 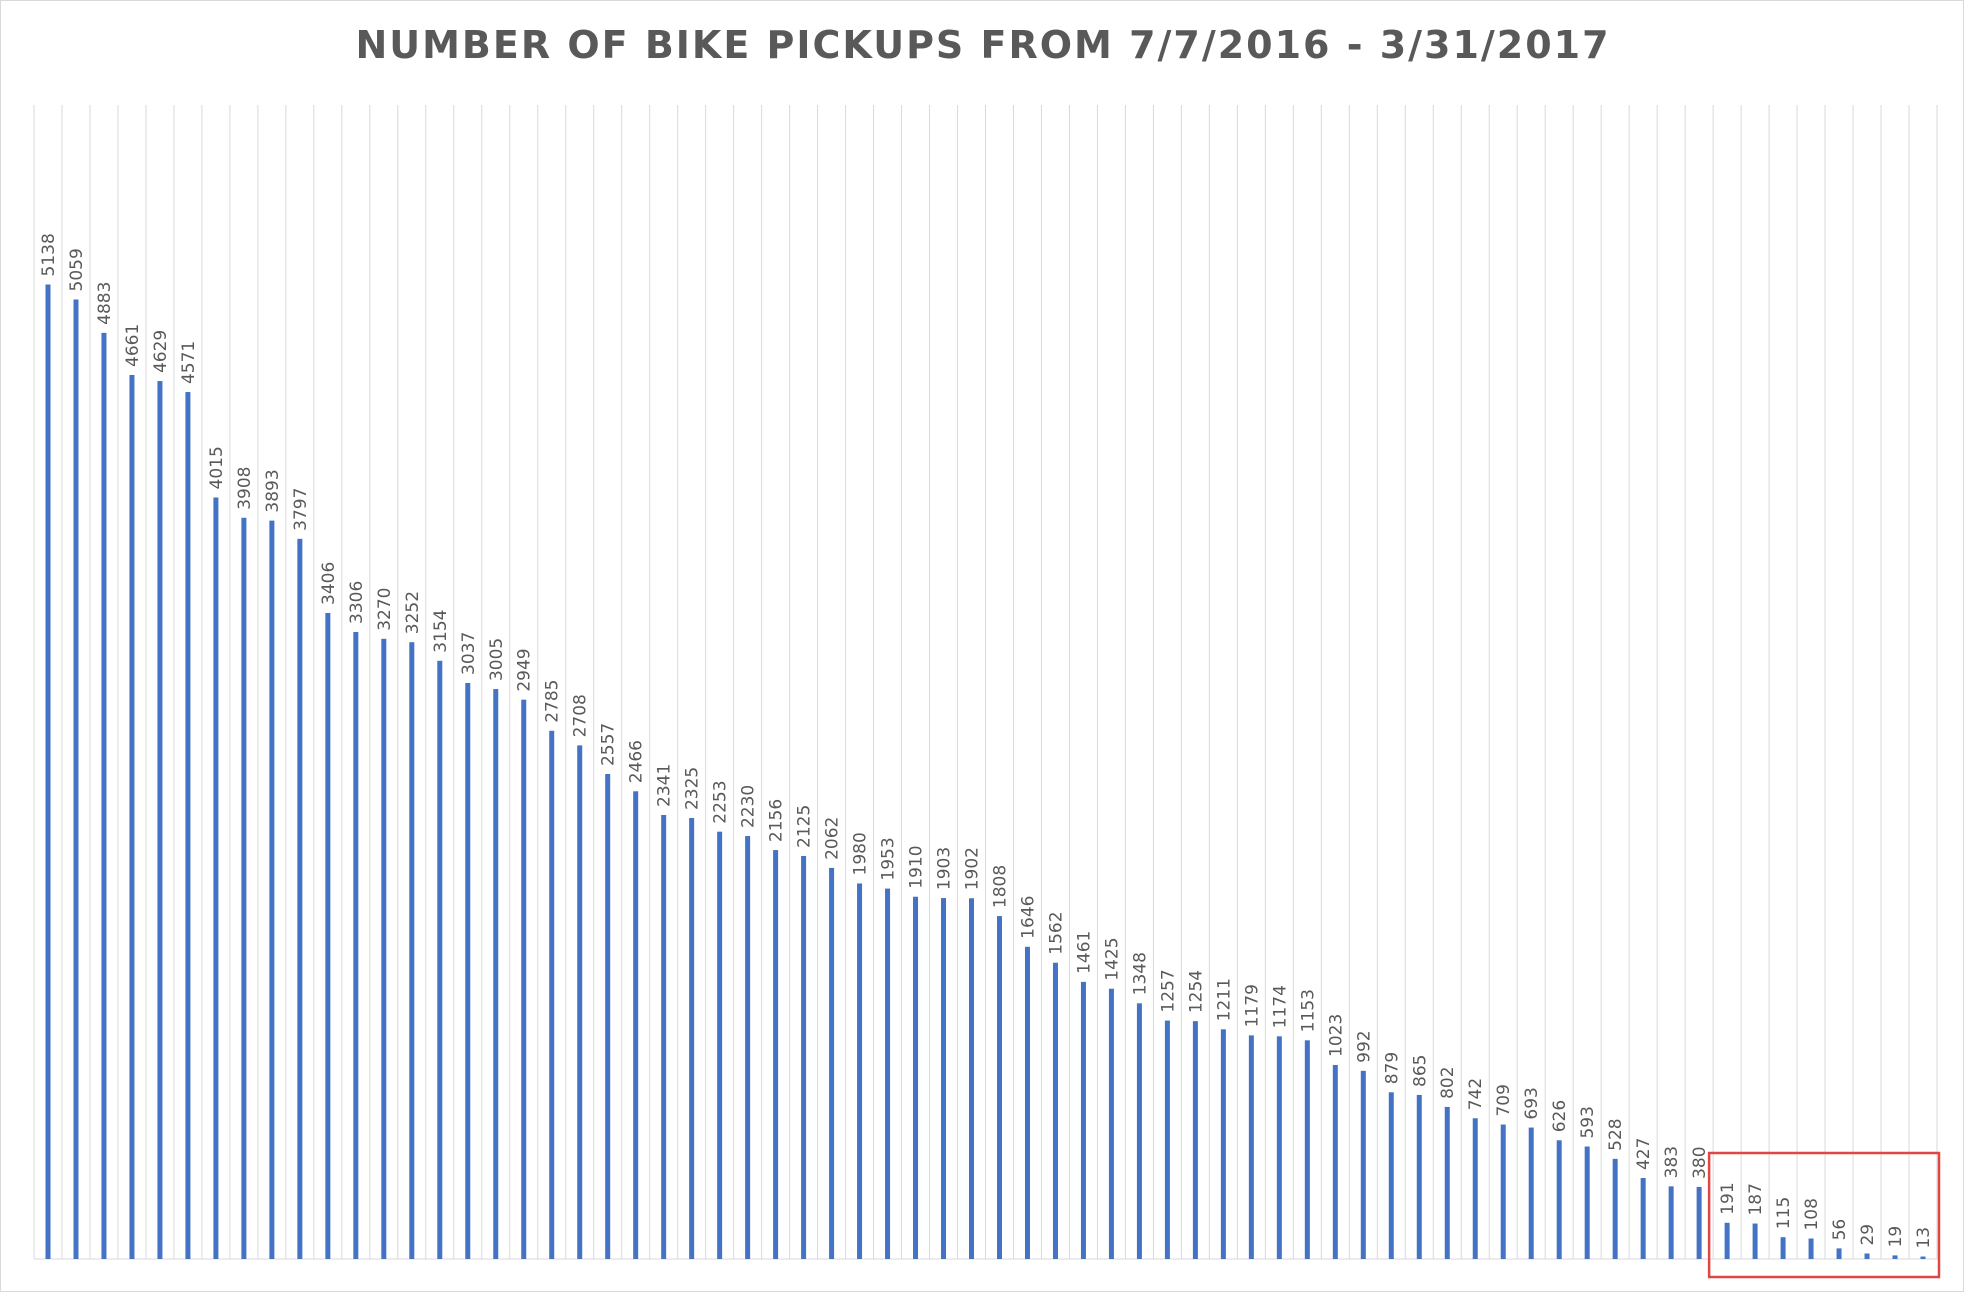 What do you see at coordinates (1308, 1010) in the screenshot?
I see `data-label: 1153` at bounding box center [1308, 1010].